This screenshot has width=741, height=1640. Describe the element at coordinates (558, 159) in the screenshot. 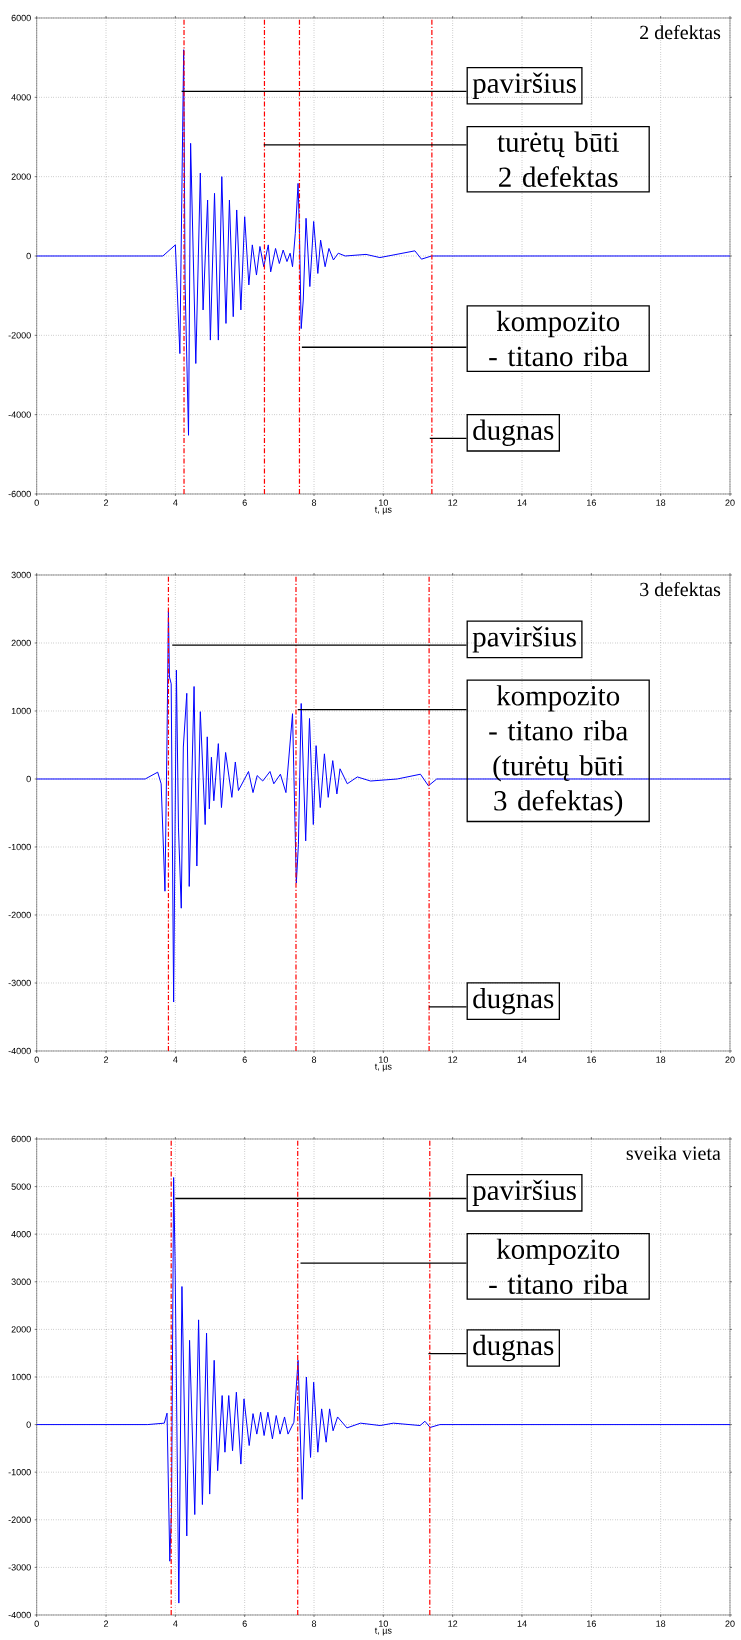

I see `annotation: turėtų būti 2 defektas` at that location.